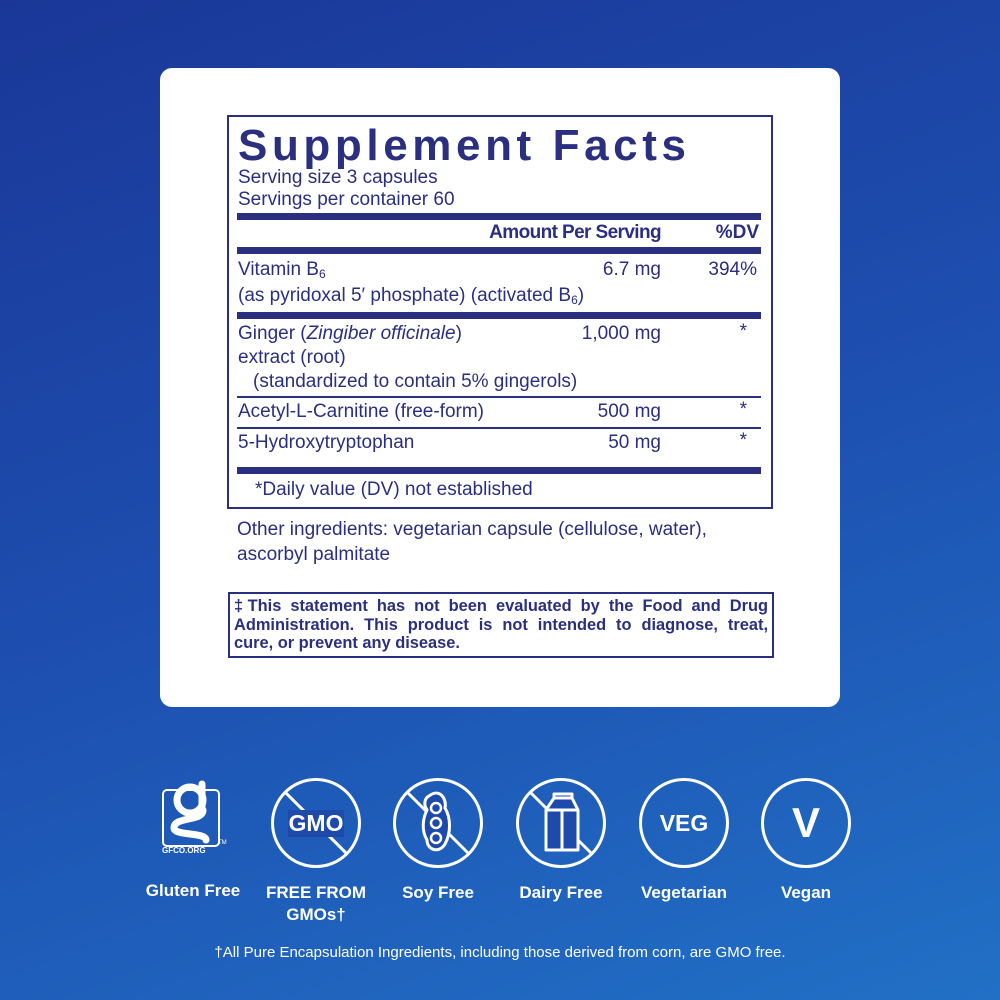 This screenshot has width=1000, height=1000. Describe the element at coordinates (338, 177) in the screenshot. I see `serving-size: Serving size 3 capsules` at that location.